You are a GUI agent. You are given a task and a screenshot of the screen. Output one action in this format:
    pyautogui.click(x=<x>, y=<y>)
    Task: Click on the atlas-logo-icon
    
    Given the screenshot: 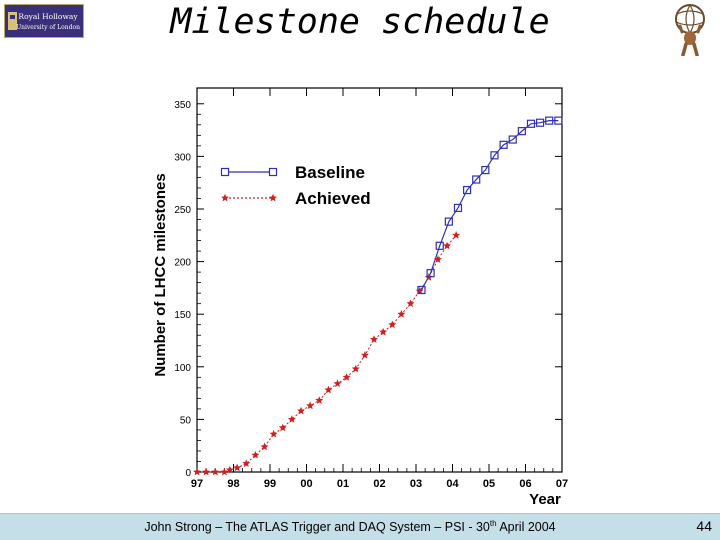 What is the action you would take?
    pyautogui.click(x=690, y=30)
    